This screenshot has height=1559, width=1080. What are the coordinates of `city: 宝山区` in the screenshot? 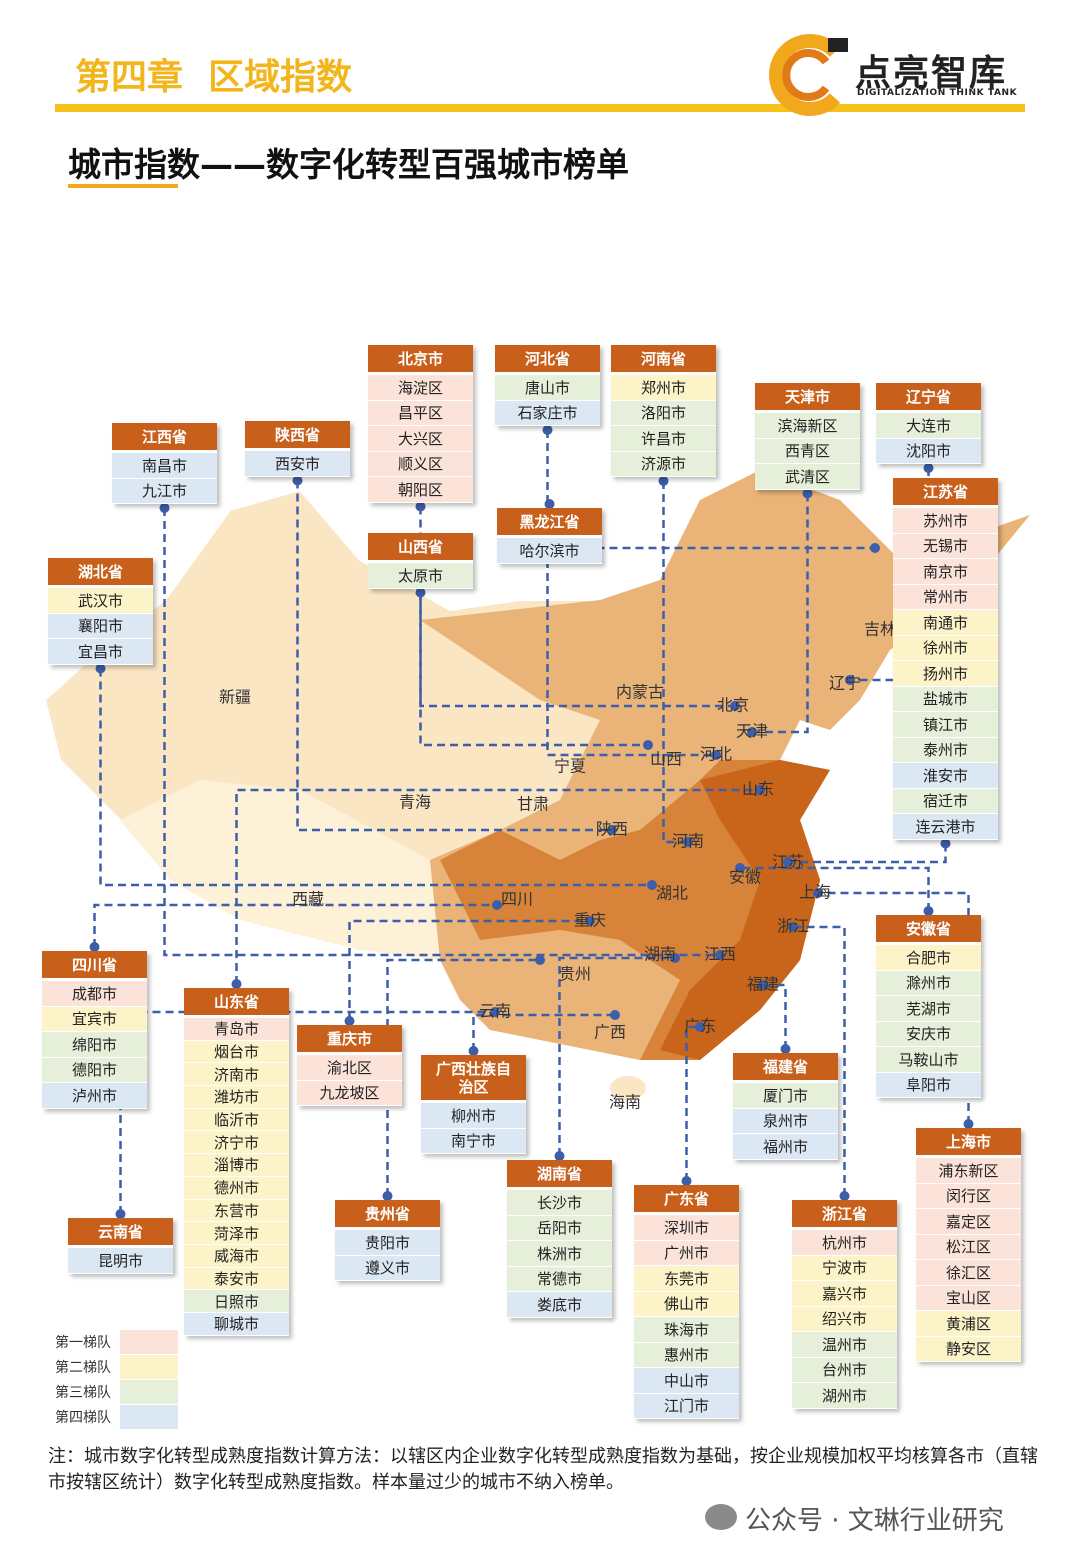 It's located at (968, 1298).